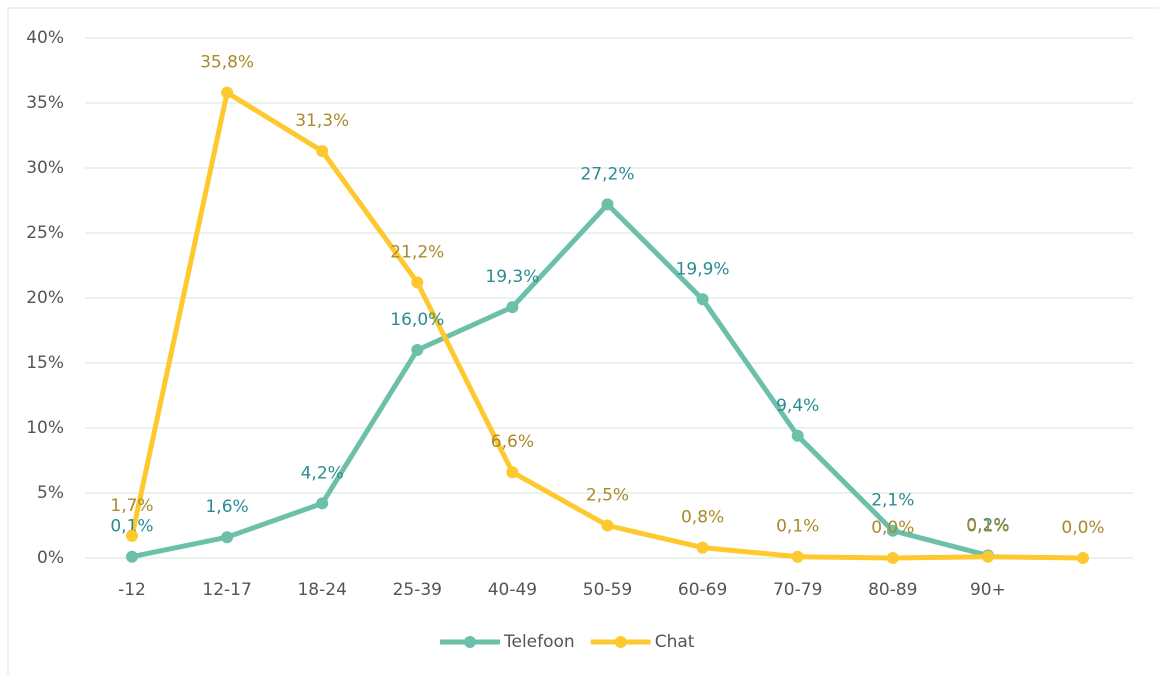 The image size is (1159, 675). I want to click on x-tick-label: -12, so click(132, 590).